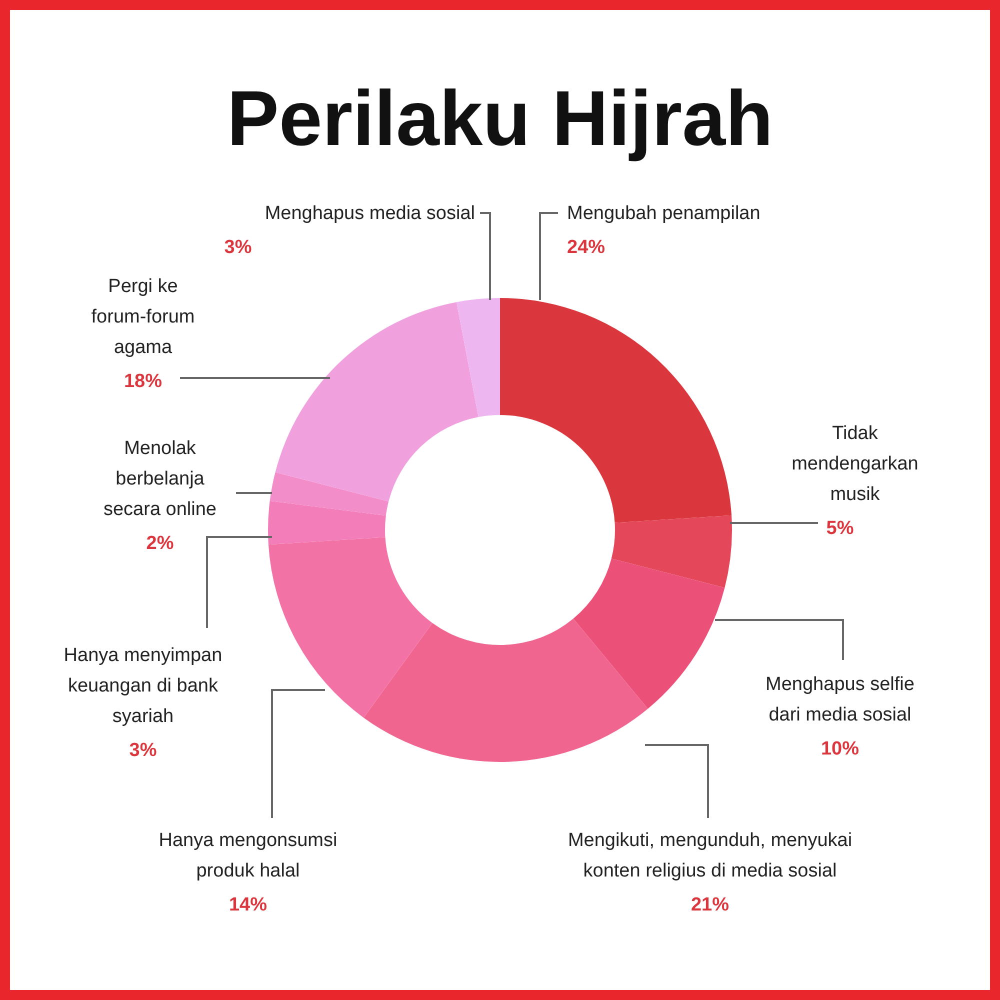  What do you see at coordinates (160, 479) in the screenshot?
I see `slice-label: Menolak berbelanja secara online` at bounding box center [160, 479].